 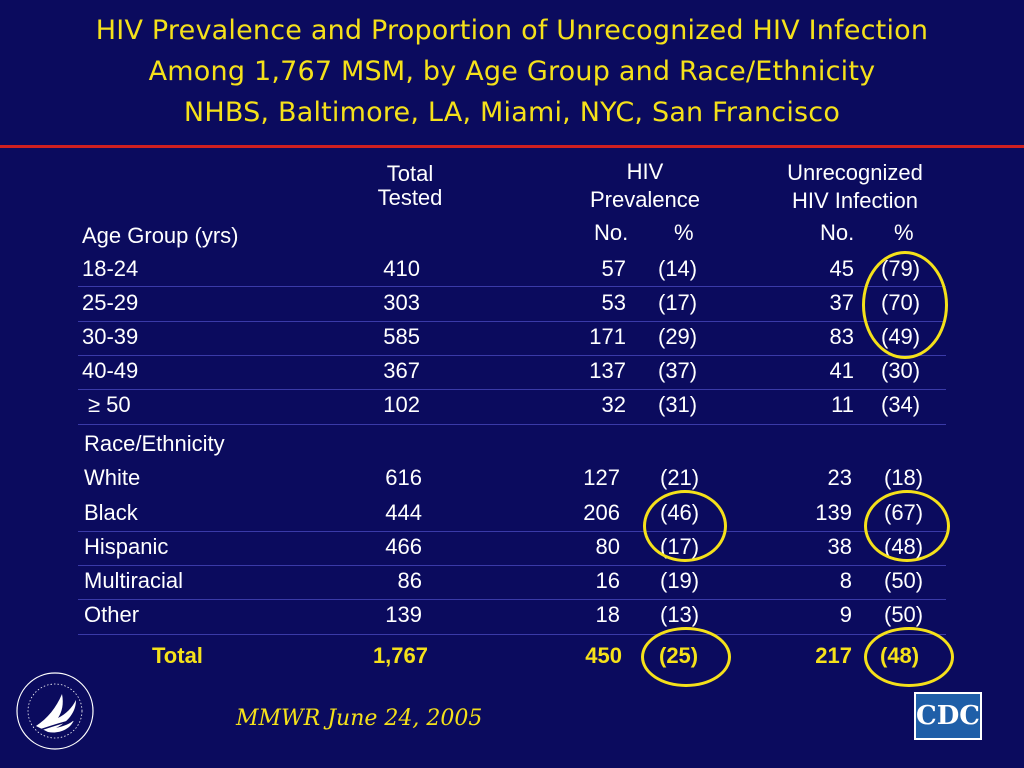 I want to click on unrecognized-no-cell: 38, so click(x=839, y=546).